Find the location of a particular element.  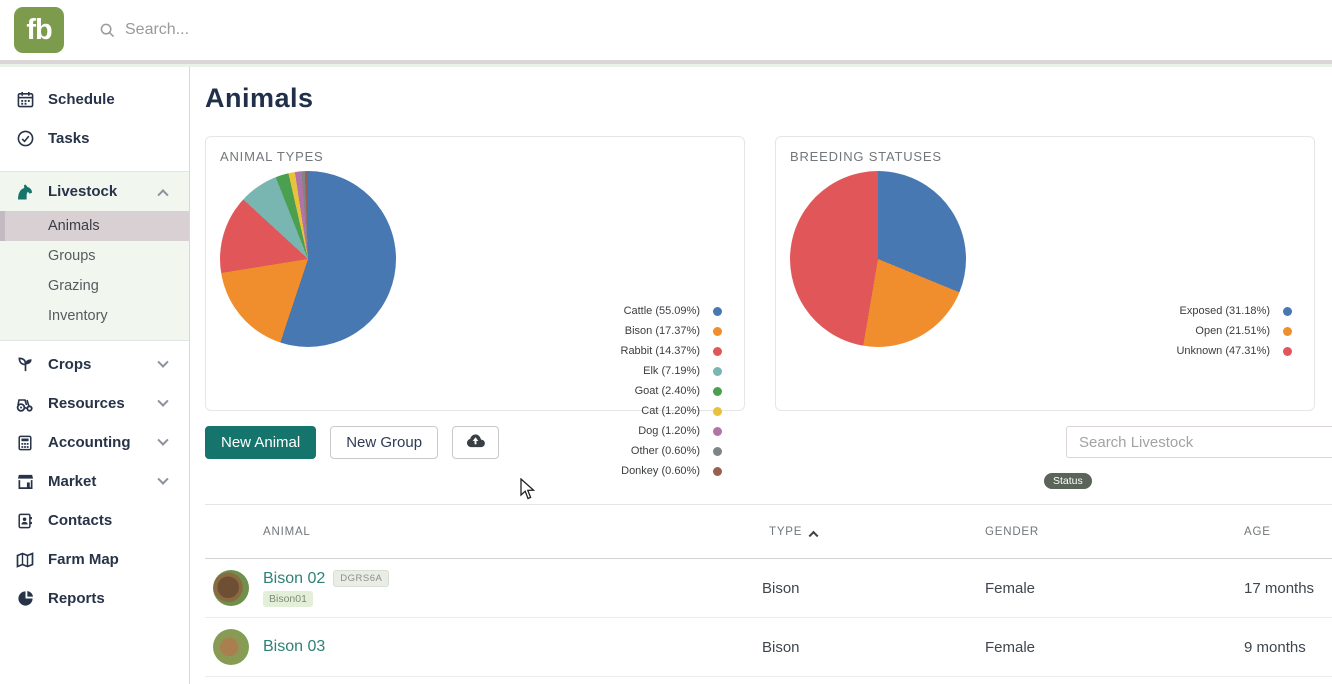

sidebar-item-label: Schedule is located at coordinates (81, 99).